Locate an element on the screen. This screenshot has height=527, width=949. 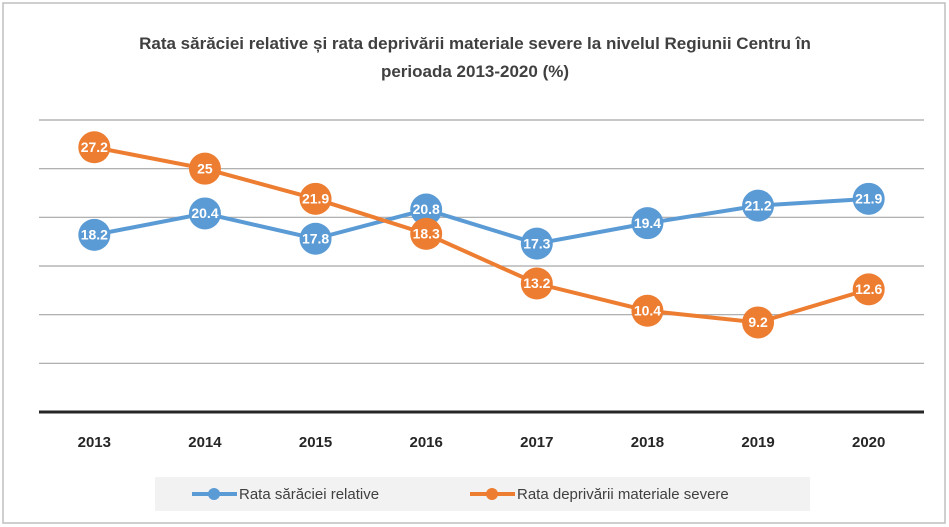
data-label: 17.3 is located at coordinates (536, 243).